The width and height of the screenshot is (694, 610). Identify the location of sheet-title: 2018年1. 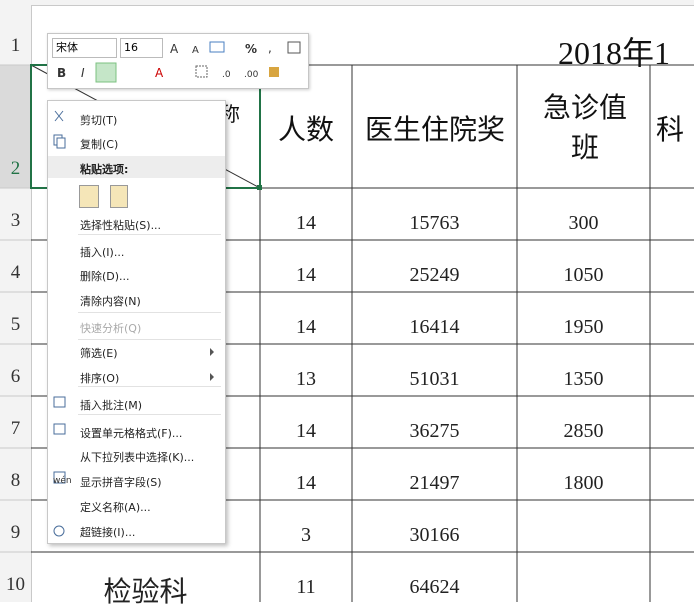
(614, 53).